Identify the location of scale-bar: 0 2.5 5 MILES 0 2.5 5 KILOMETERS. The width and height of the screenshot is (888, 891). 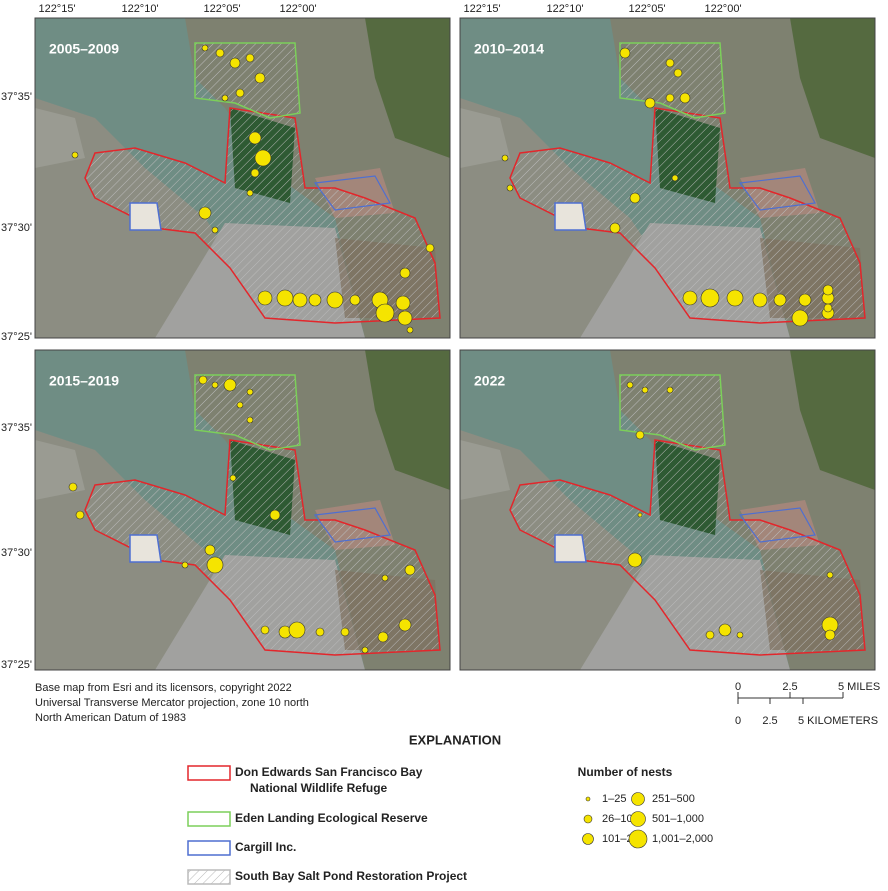
(807, 704).